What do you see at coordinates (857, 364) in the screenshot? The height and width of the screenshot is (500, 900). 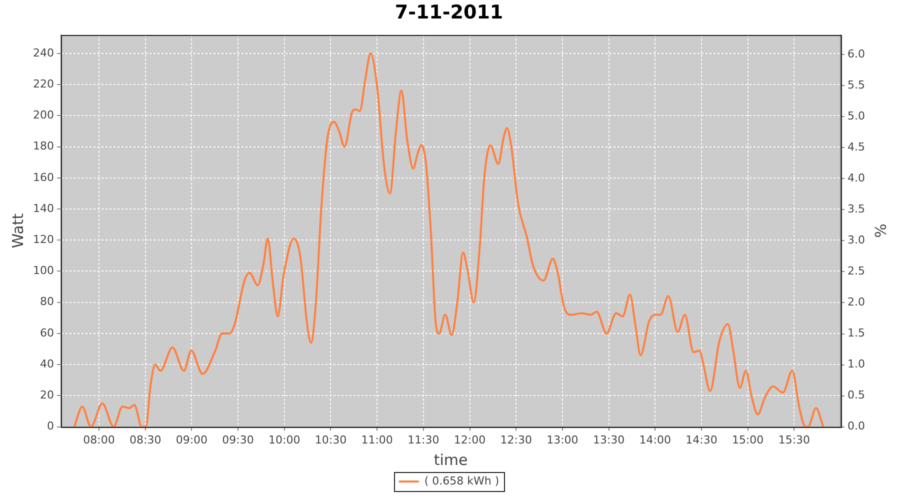 I see `y2-tick-label: 1.0` at bounding box center [857, 364].